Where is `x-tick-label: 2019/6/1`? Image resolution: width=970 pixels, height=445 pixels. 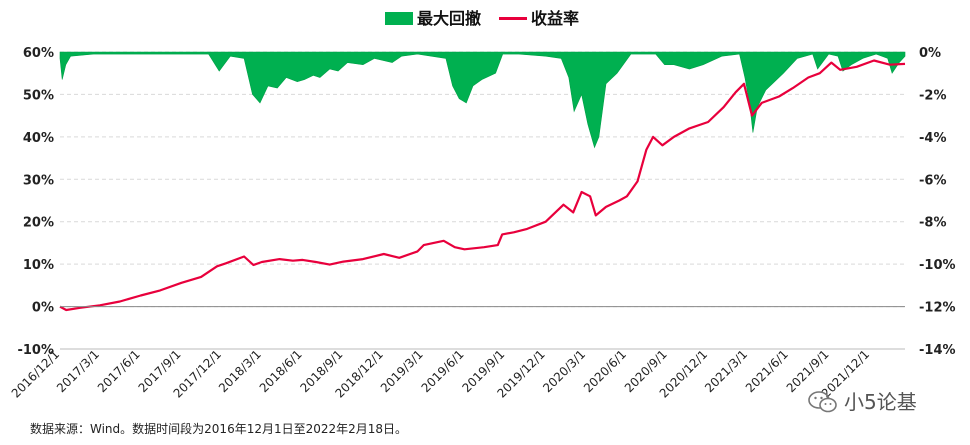
x-tick-label: 2019/6/1 is located at coordinates (443, 371).